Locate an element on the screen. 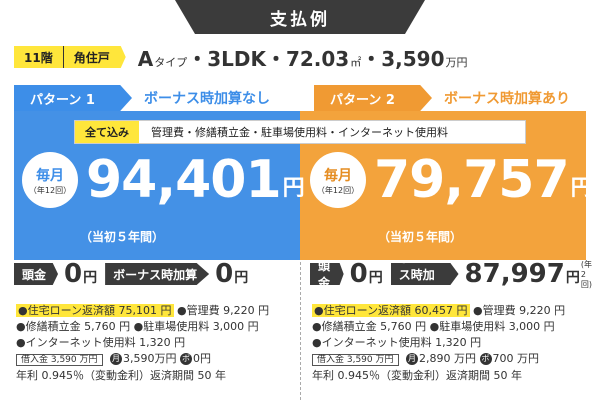  pattern-2-subtitle: ボーナス時加算あり is located at coordinates (507, 99).